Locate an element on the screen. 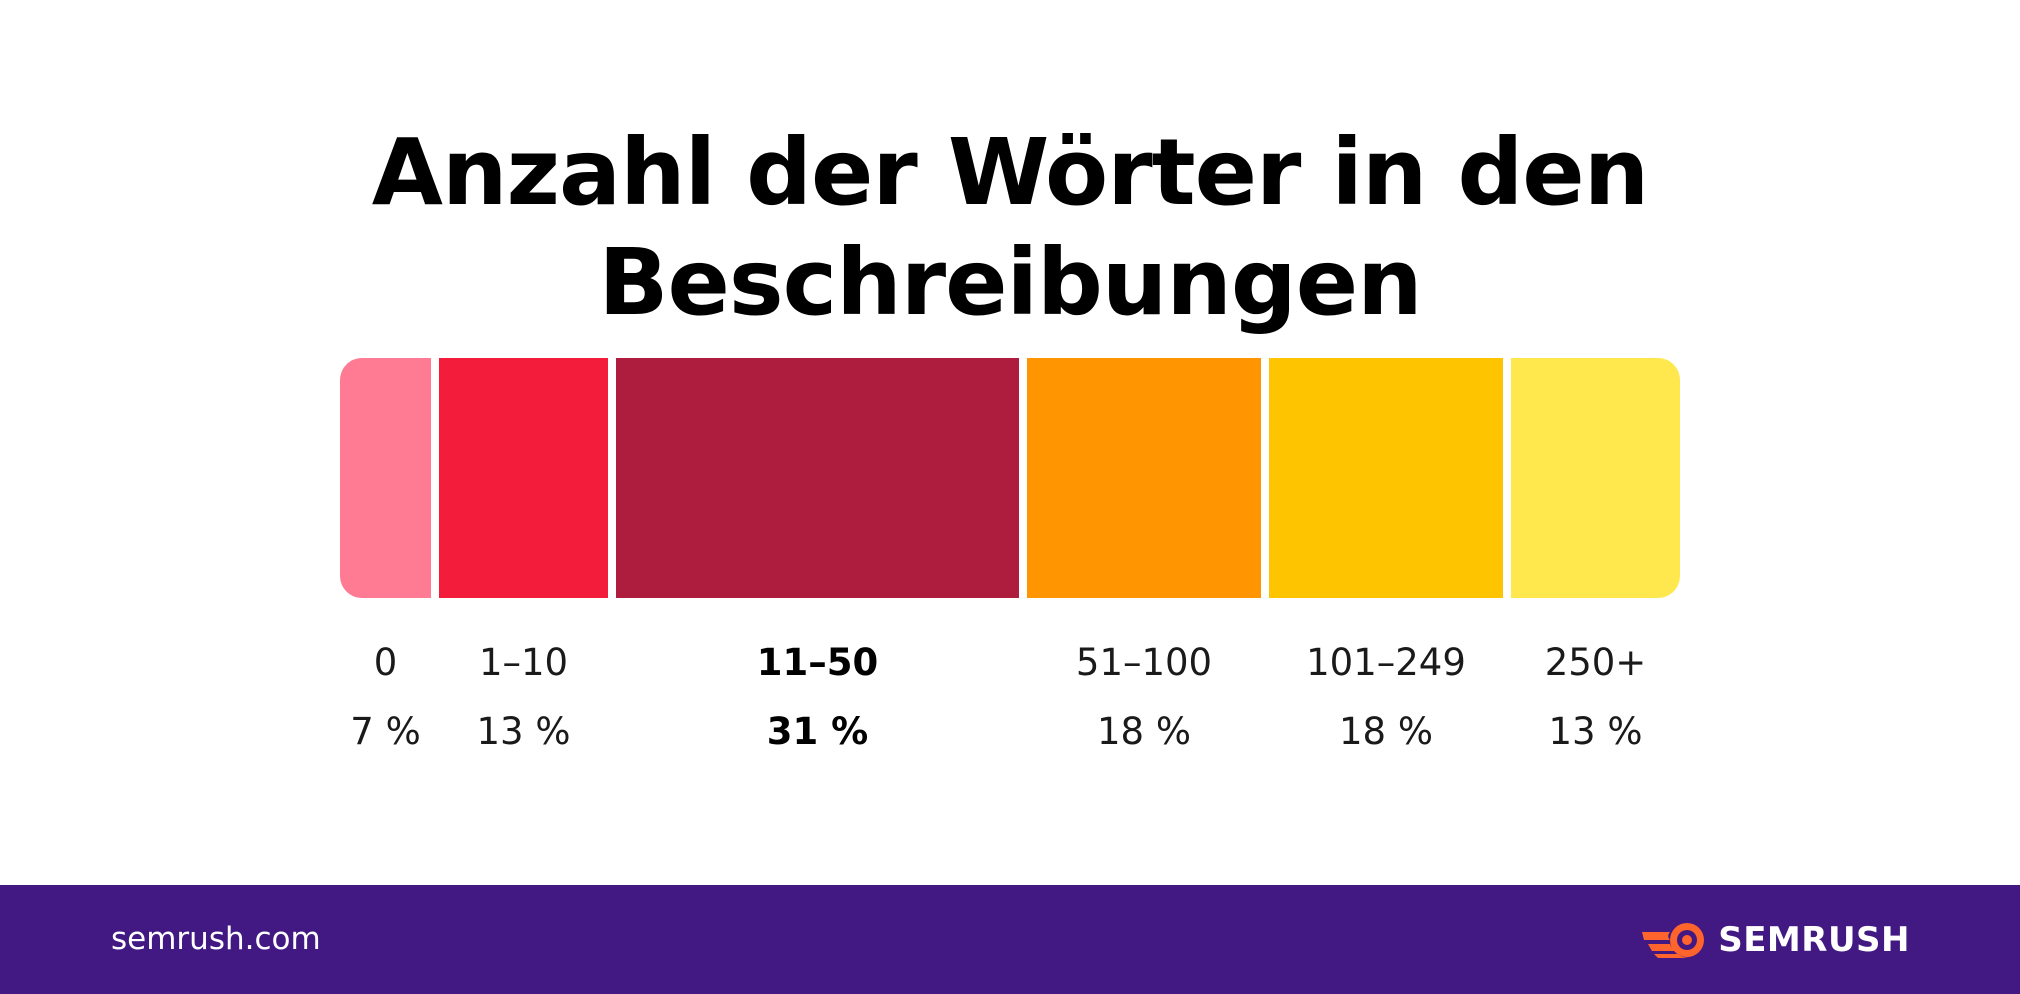 This screenshot has height=994, width=2020. category-label-2: 11–50 is located at coordinates (817, 662).